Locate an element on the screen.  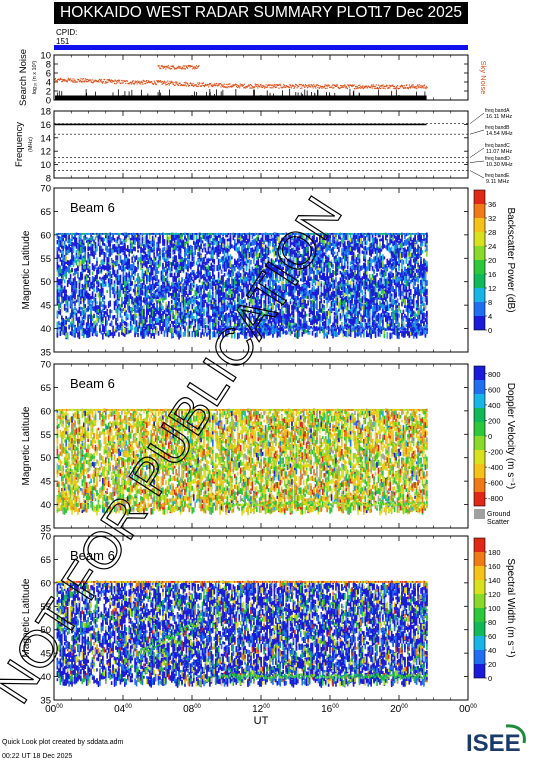
y-tick-label: 16 is located at coordinates (45, 125).